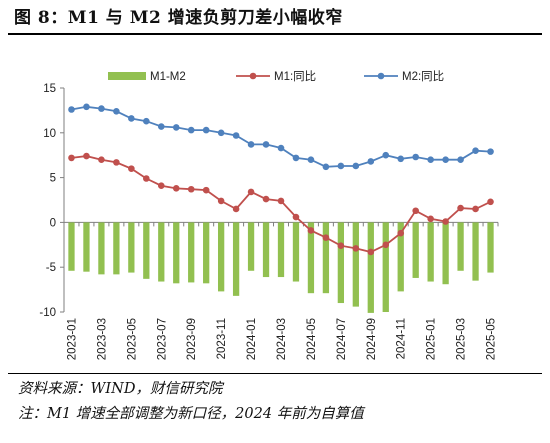 The width and height of the screenshot is (550, 443). Describe the element at coordinates (281, 136) in the screenshot. I see `line-m2` at that location.